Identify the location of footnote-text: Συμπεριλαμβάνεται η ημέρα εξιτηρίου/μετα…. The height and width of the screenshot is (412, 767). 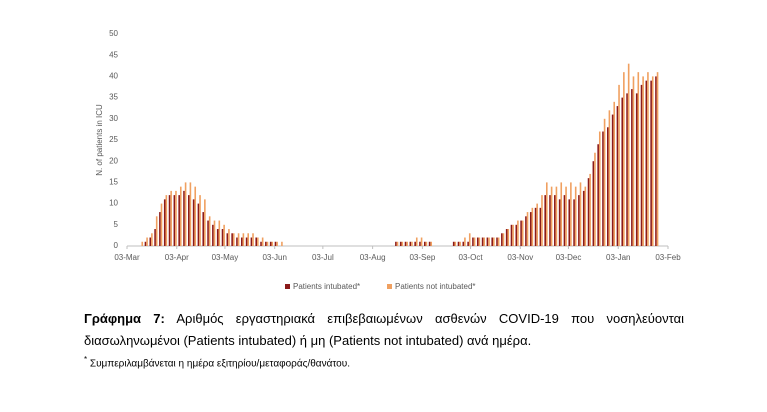
(219, 364).